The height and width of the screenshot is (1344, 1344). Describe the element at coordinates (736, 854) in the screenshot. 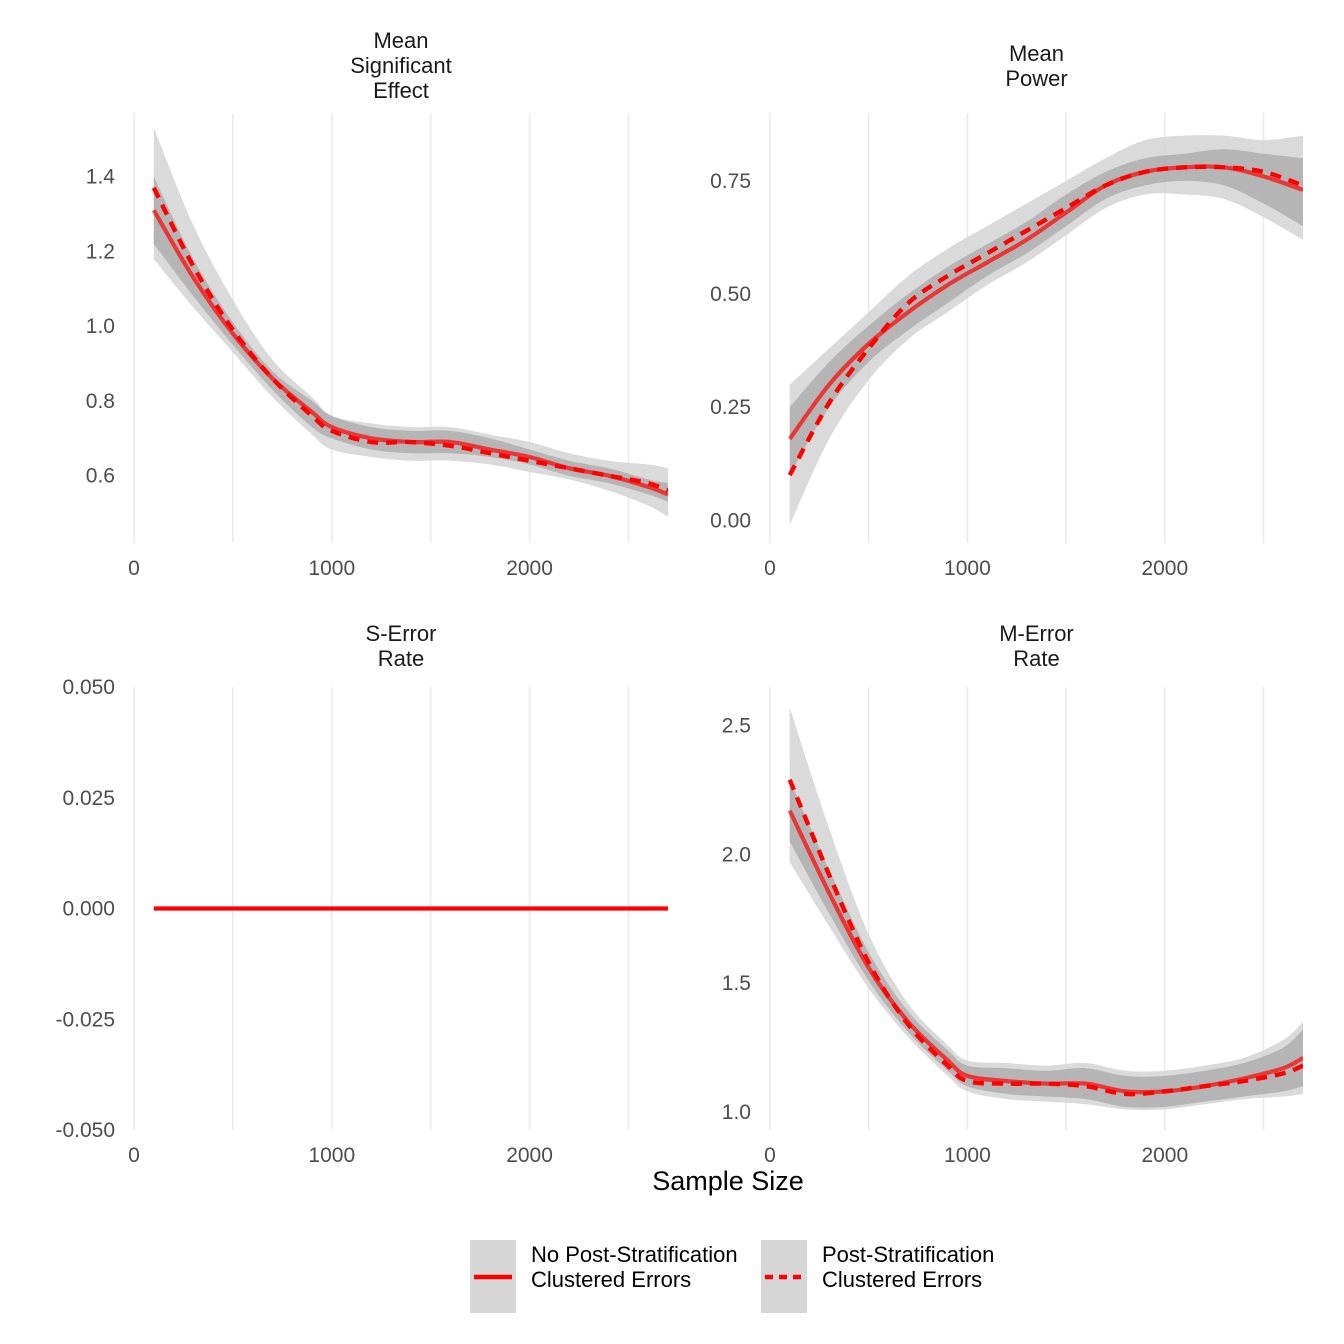

I see `y-tick-label: 2.0` at that location.